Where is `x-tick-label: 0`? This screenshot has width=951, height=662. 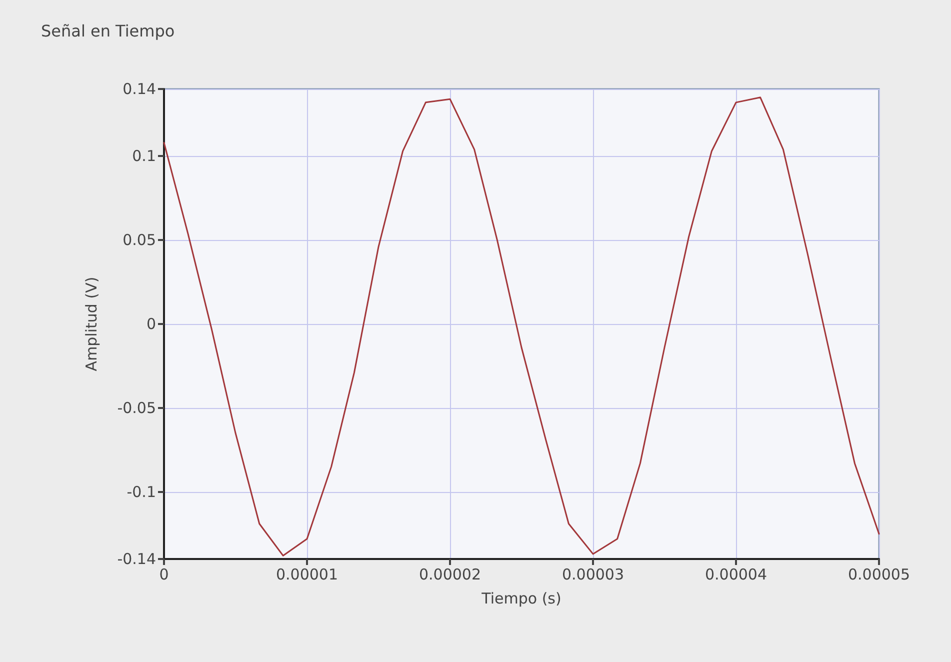 x-tick-label: 0 is located at coordinates (164, 575).